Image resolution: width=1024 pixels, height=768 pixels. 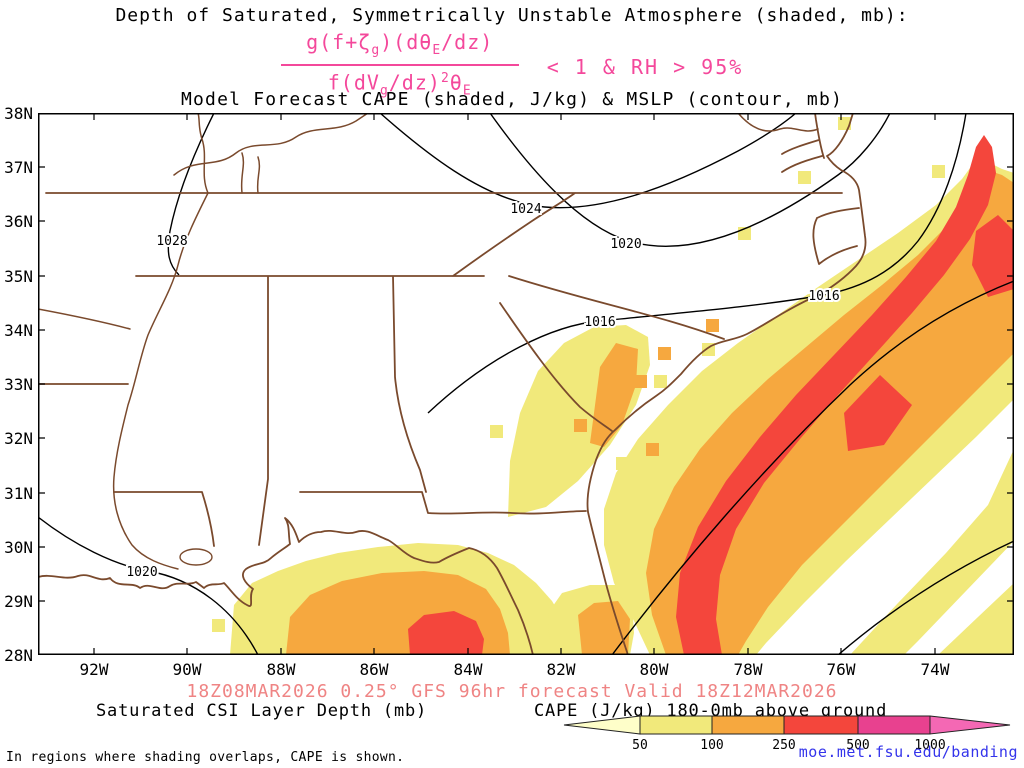 What do you see at coordinates (970, 725) in the screenshot?
I see `colorbar-arrow-right` at bounding box center [970, 725].